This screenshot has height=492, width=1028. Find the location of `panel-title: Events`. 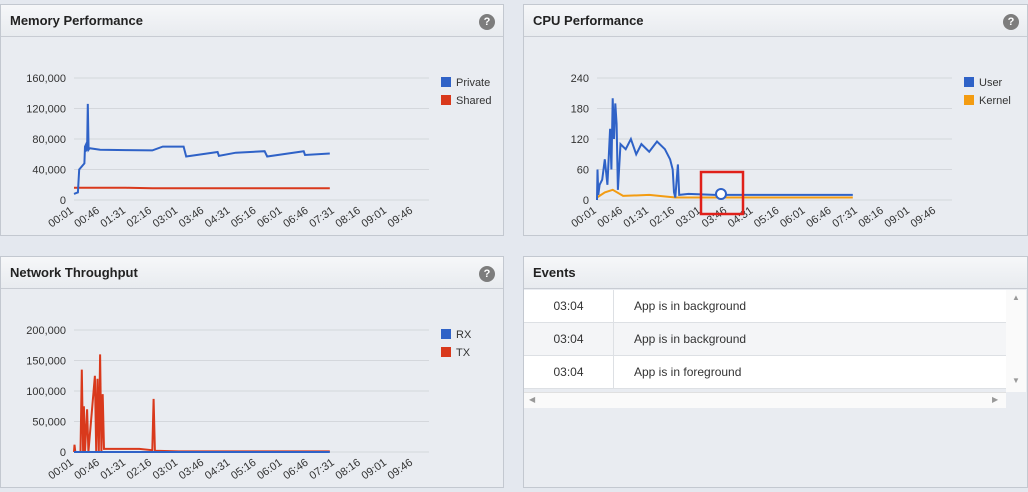

panel-title: Events is located at coordinates (554, 272).